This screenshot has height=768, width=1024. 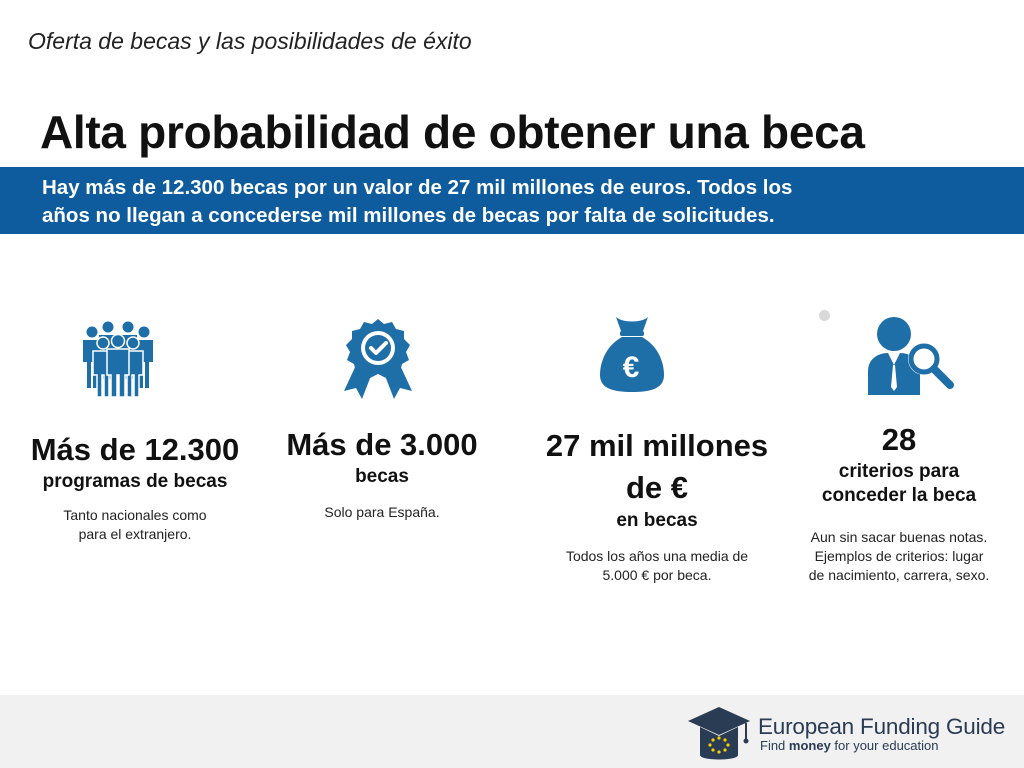 I want to click on footer, so click(x=512, y=731).